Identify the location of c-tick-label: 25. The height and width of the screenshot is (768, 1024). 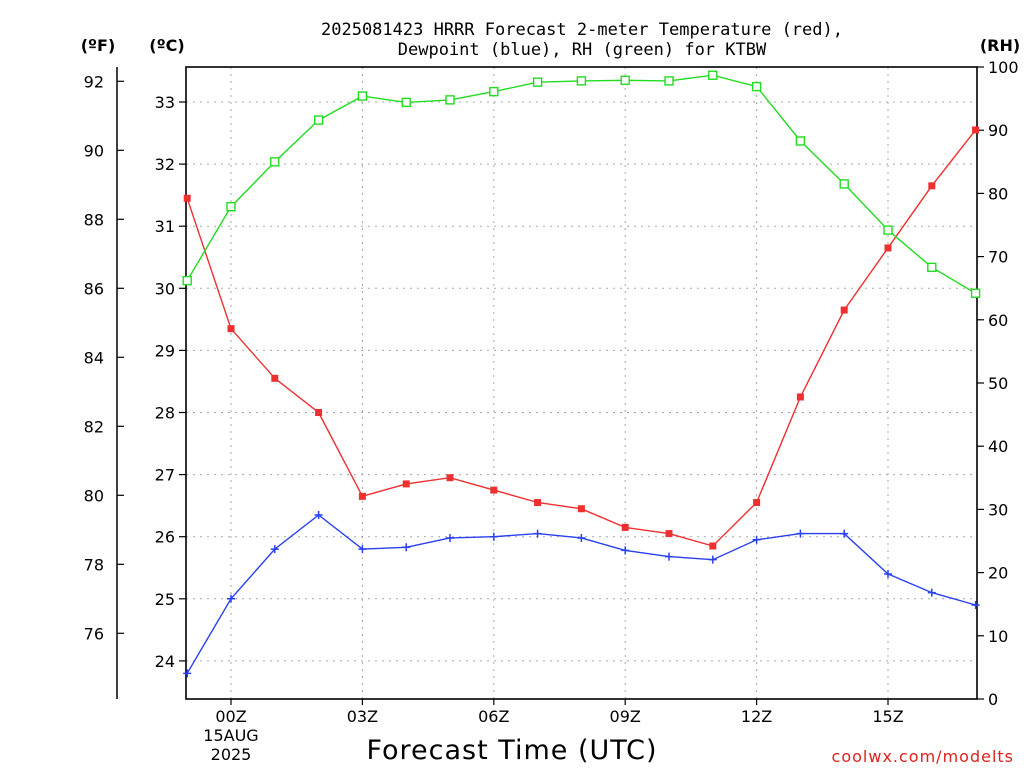
(165, 599).